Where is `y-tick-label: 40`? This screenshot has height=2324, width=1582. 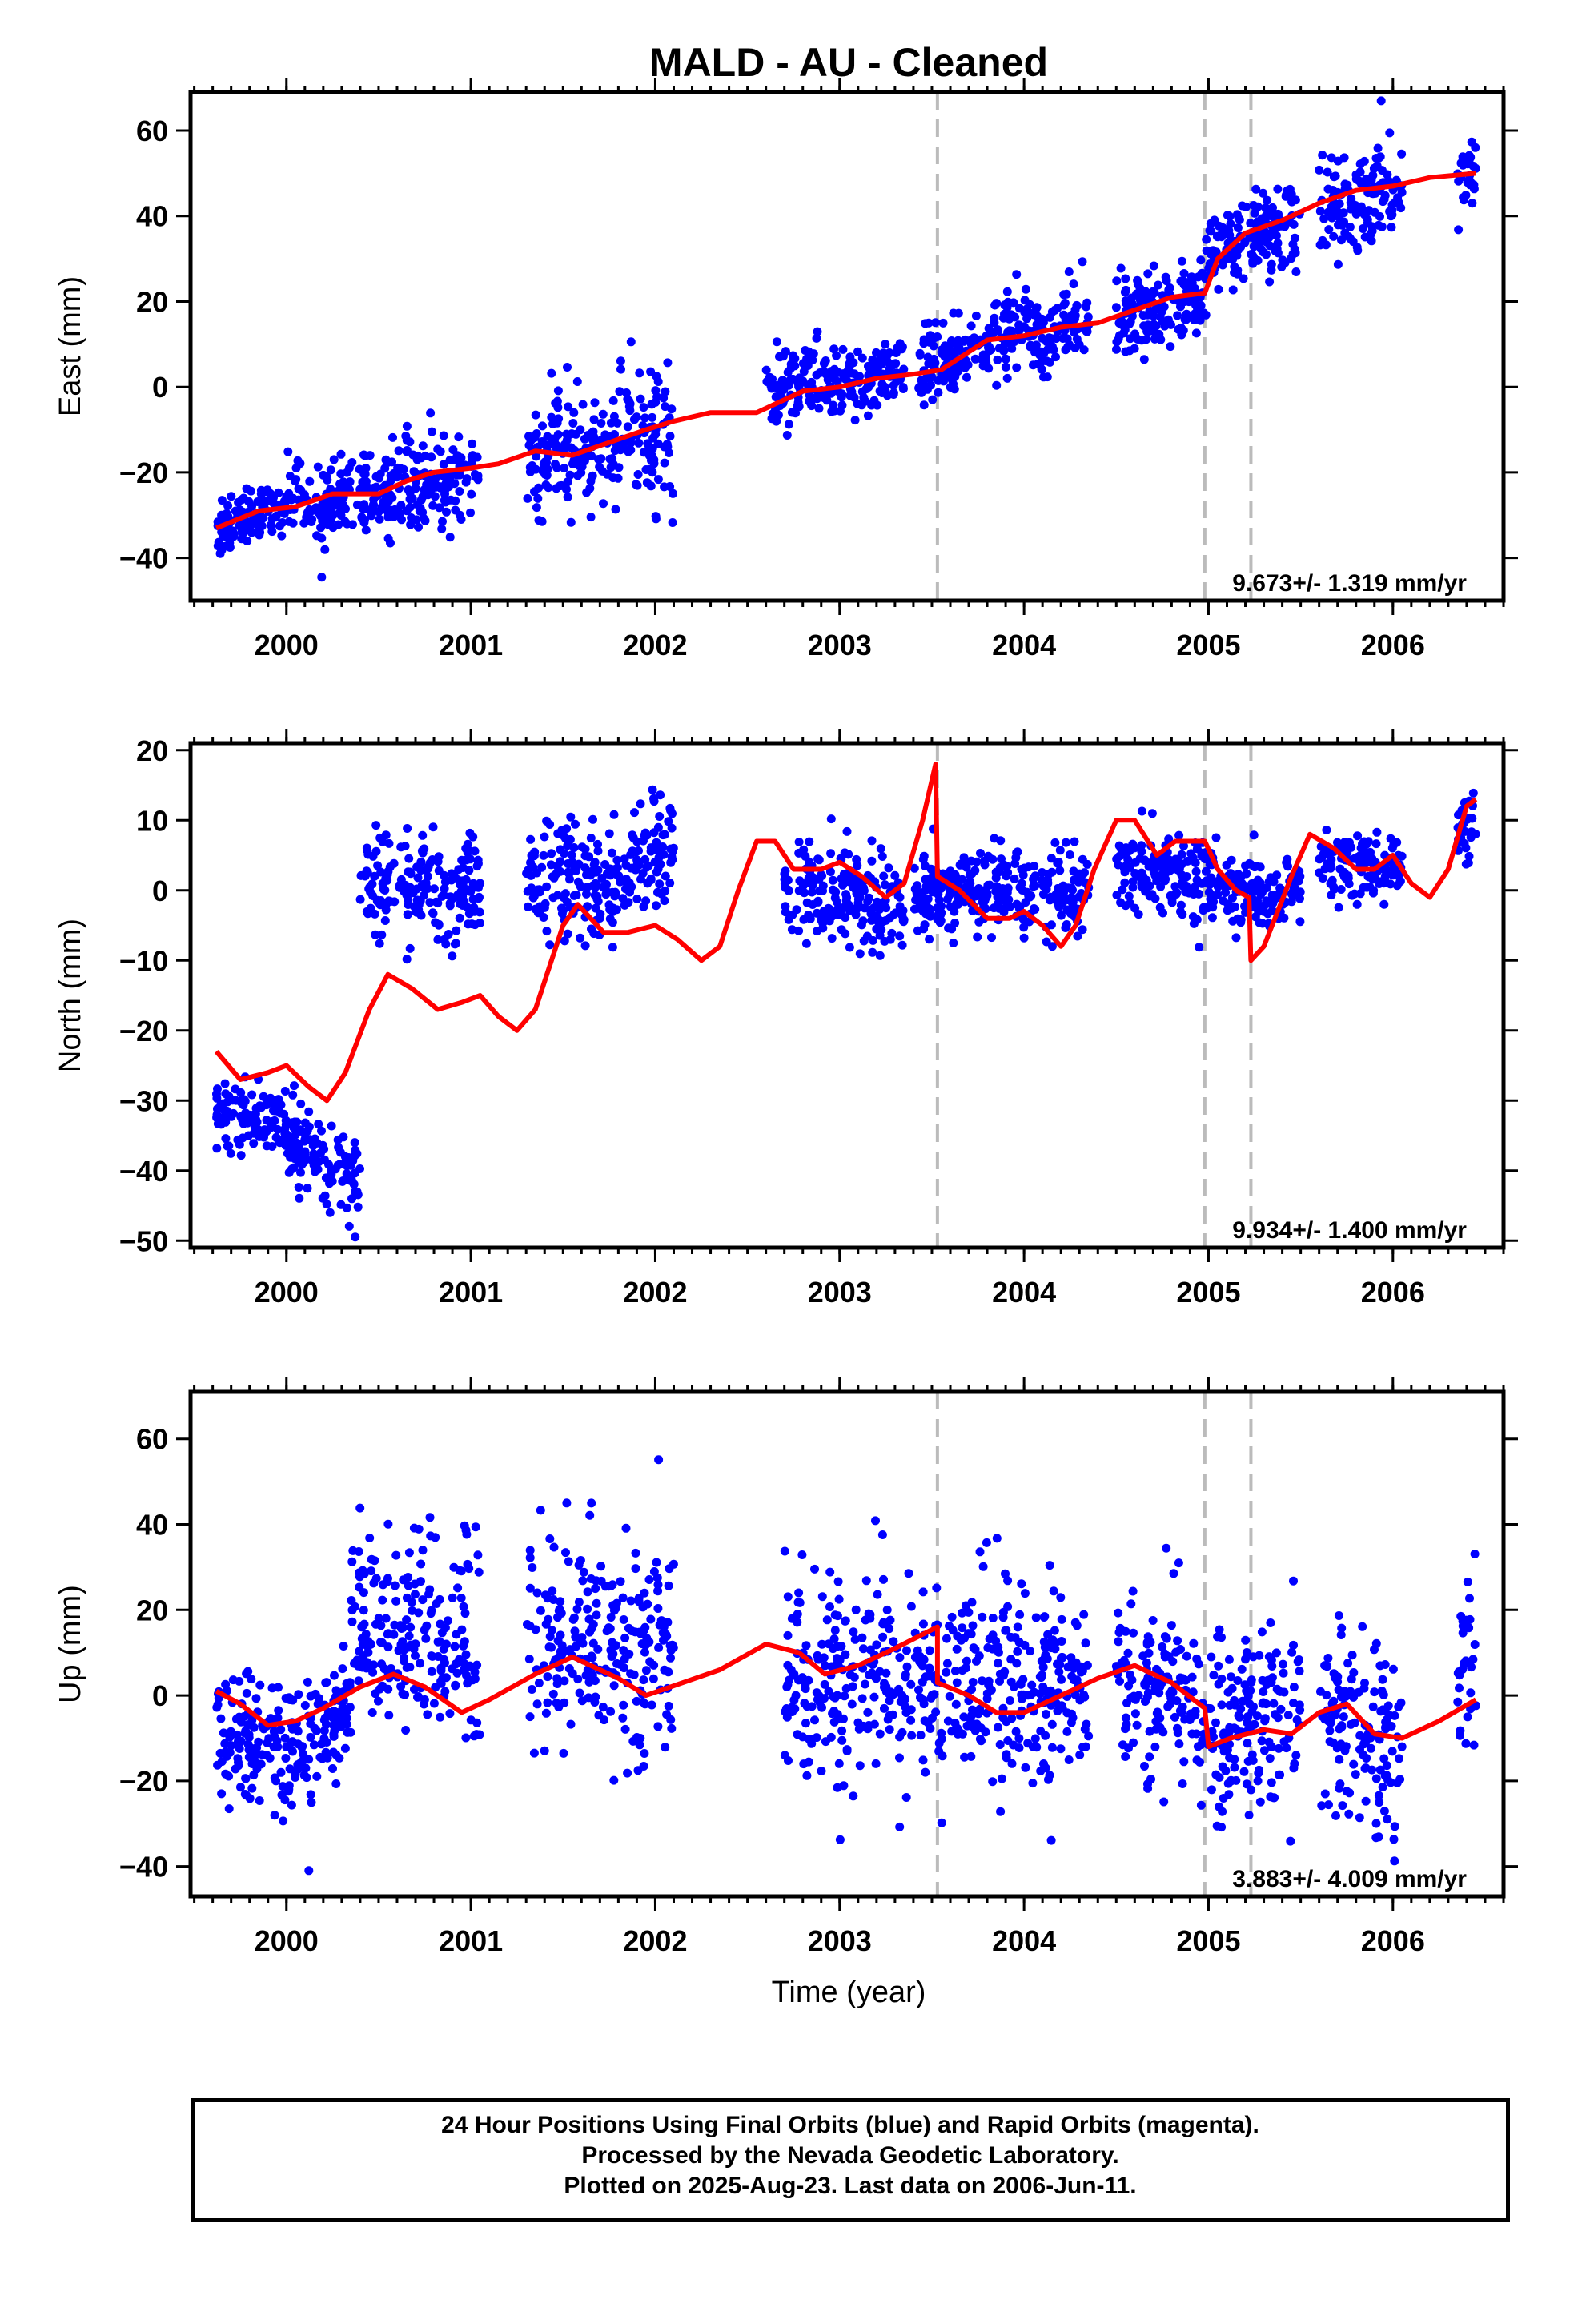
y-tick-label: 40 is located at coordinates (152, 216).